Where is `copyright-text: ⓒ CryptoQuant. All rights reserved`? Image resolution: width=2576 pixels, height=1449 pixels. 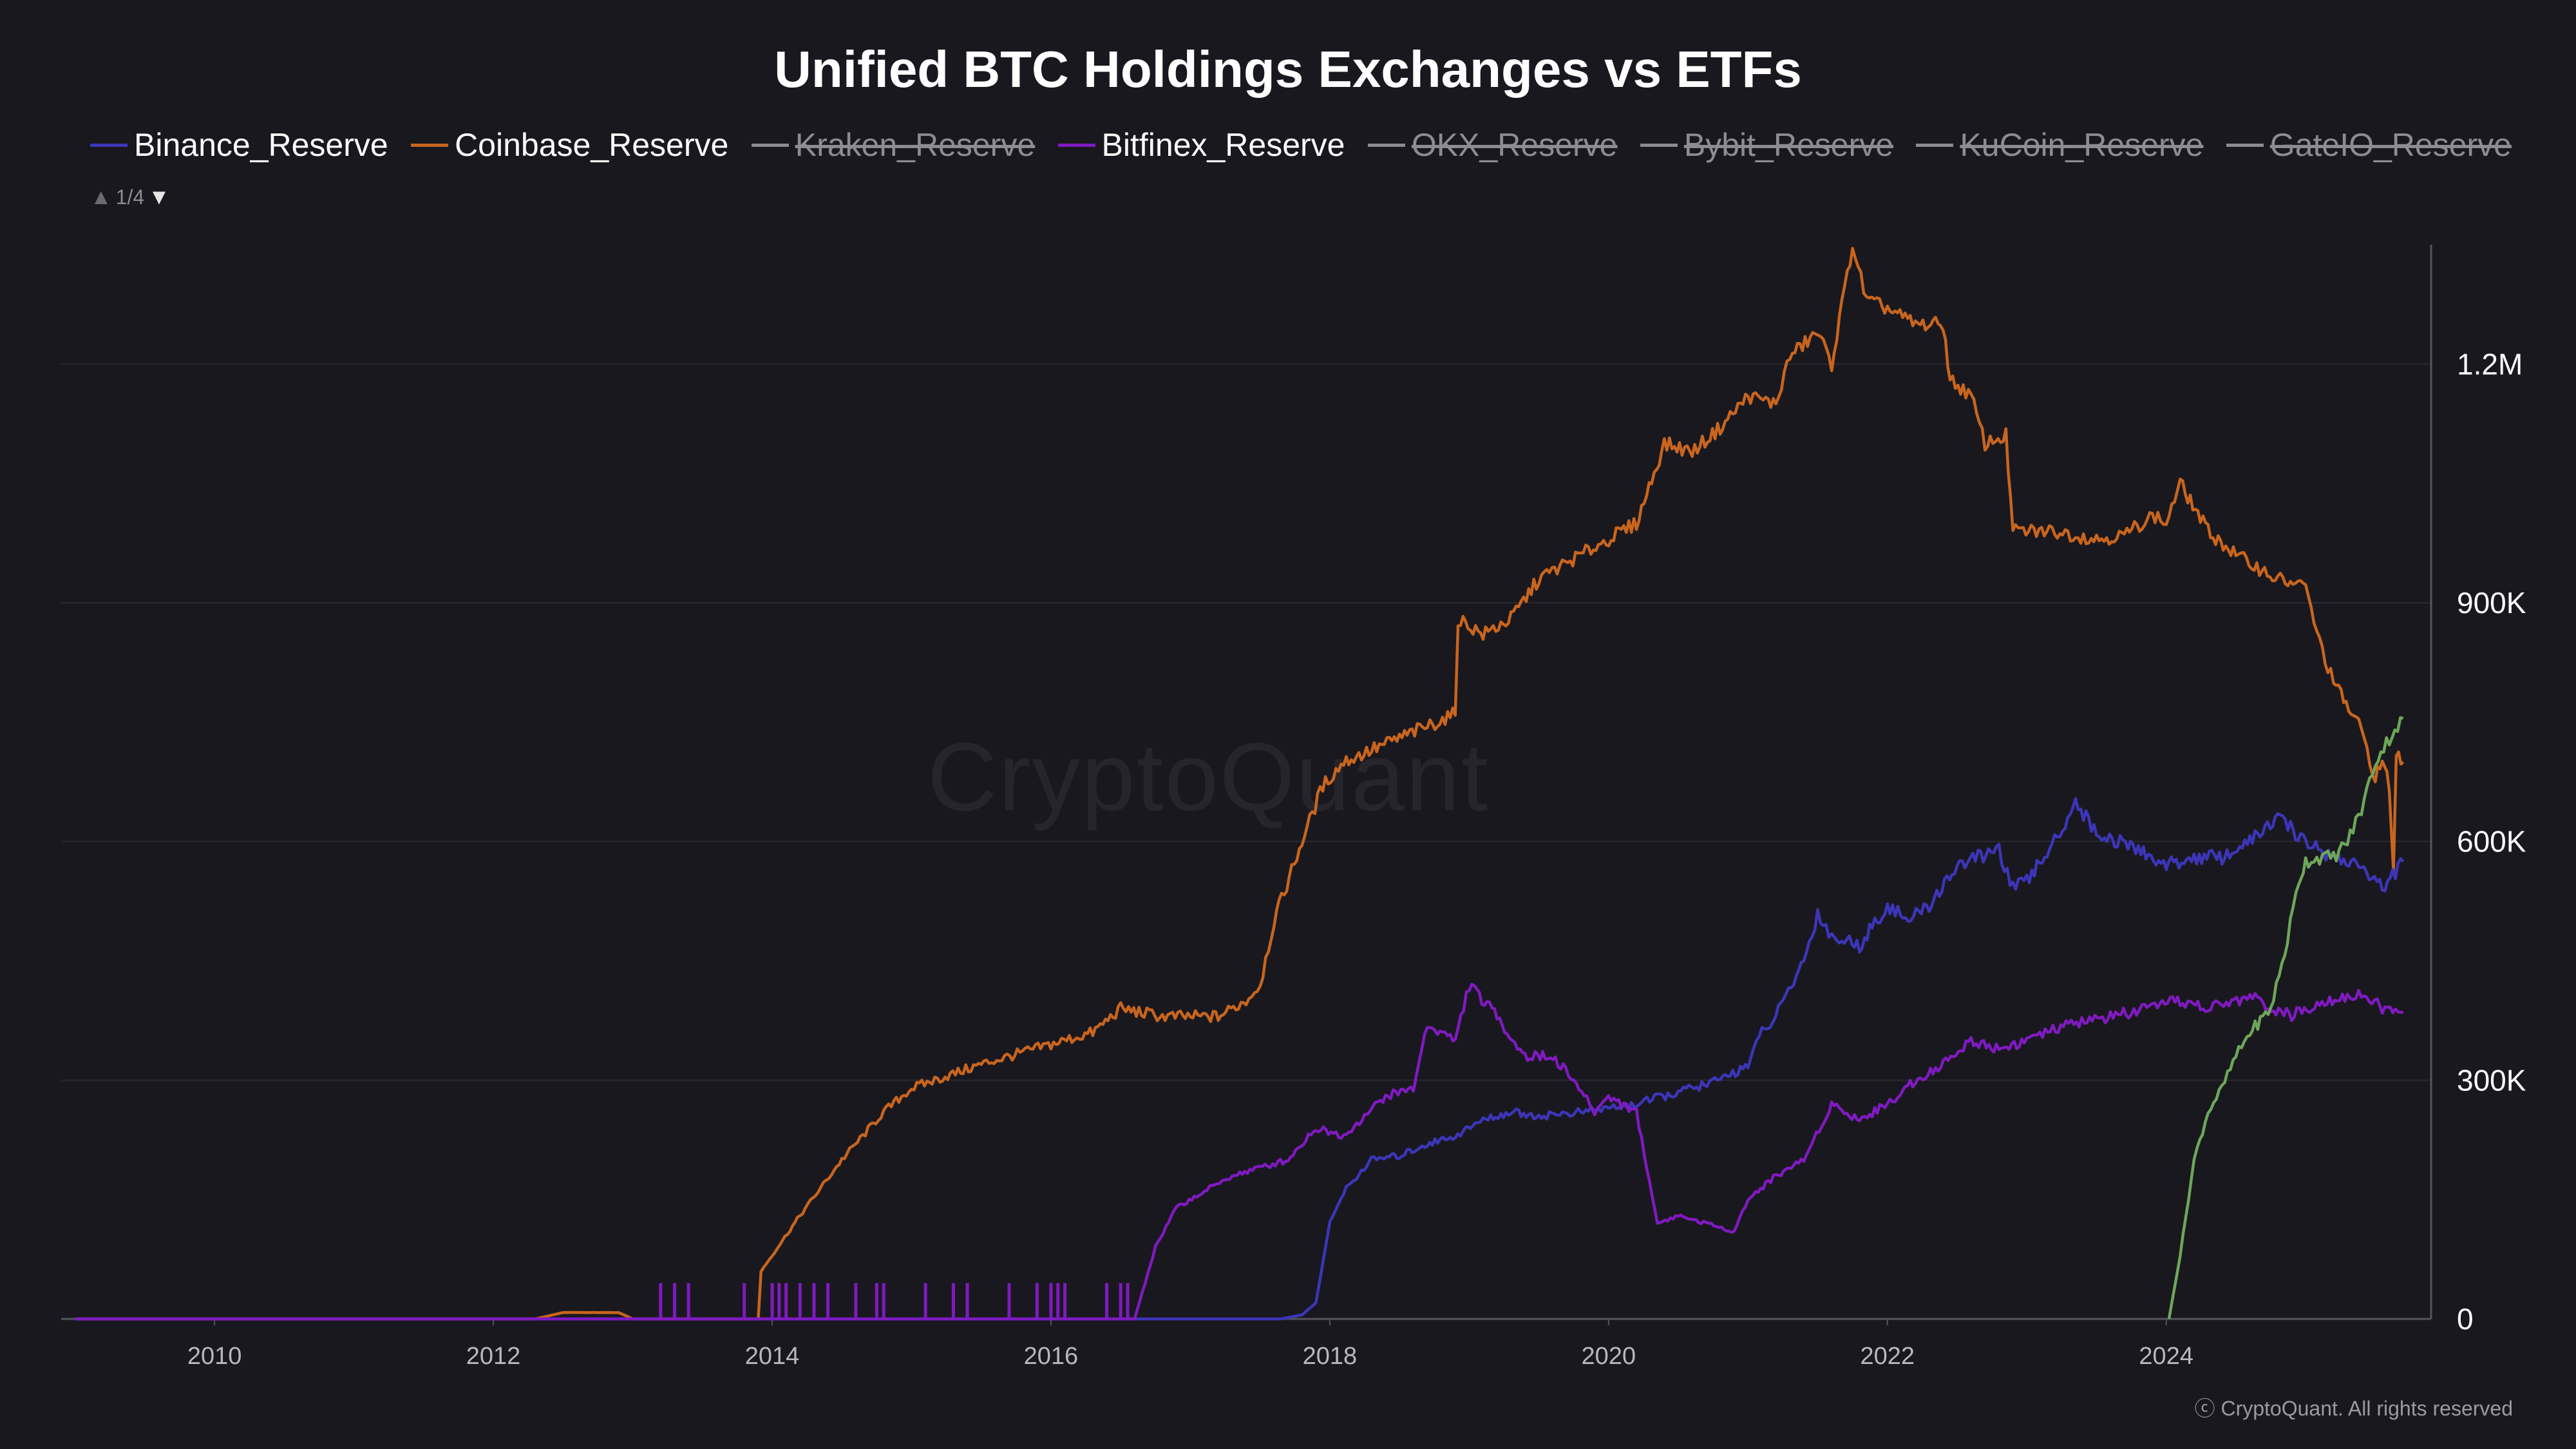
copyright-text: ⓒ CryptoQuant. All rights reserved is located at coordinates (2353, 1409).